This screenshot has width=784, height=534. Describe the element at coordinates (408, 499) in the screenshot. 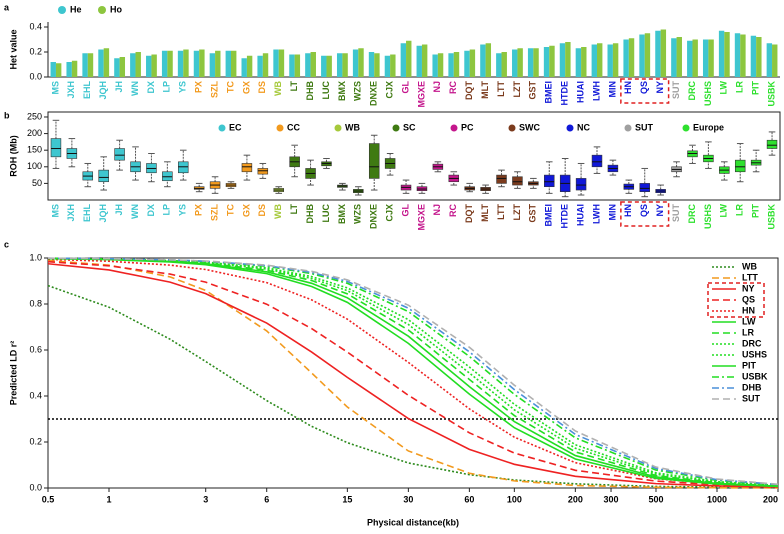

I see `x-tick-label: 30` at that location.